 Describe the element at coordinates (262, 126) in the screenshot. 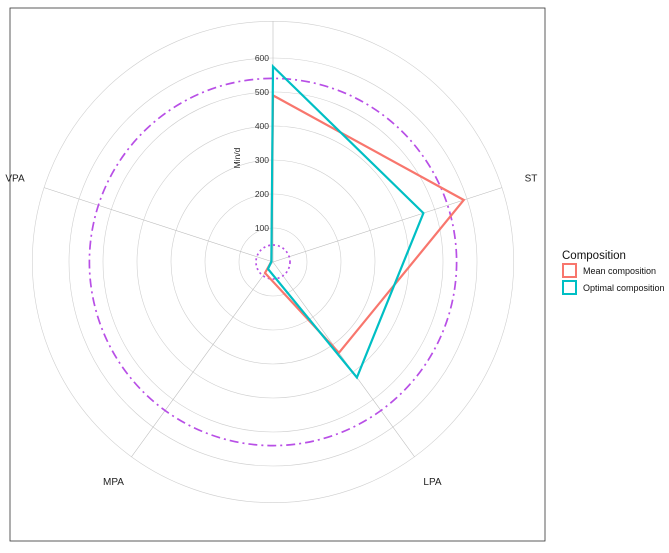

I see `radial-tick-label: 400` at that location.